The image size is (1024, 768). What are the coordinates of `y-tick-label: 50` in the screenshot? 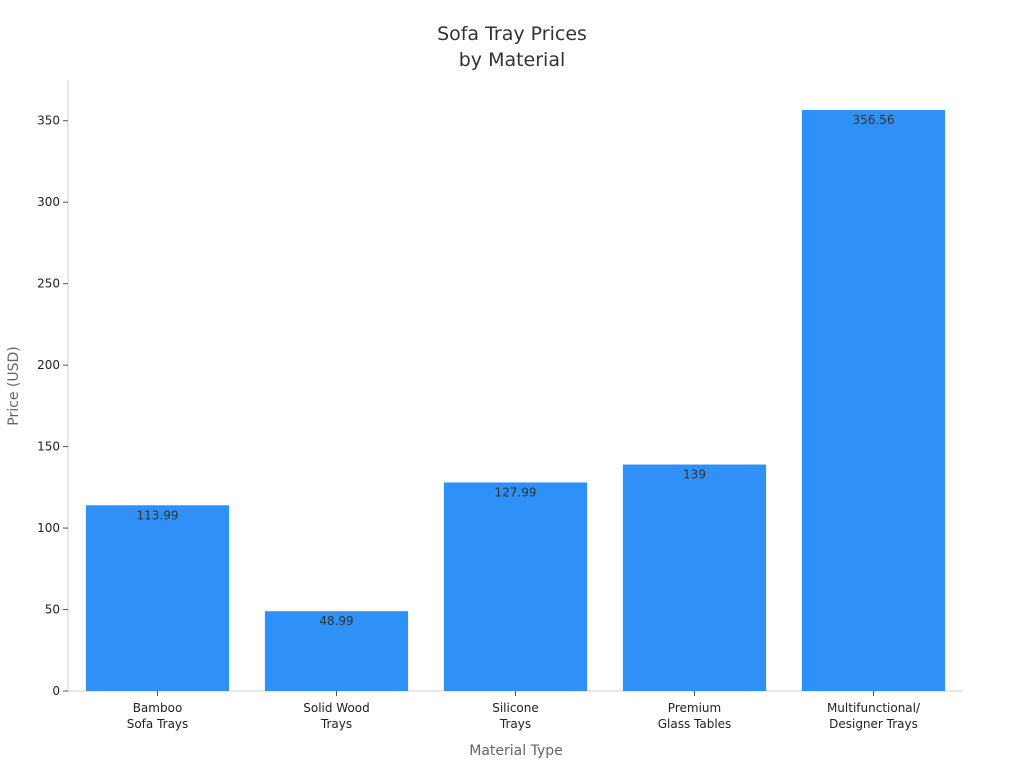 It's located at (52, 610).